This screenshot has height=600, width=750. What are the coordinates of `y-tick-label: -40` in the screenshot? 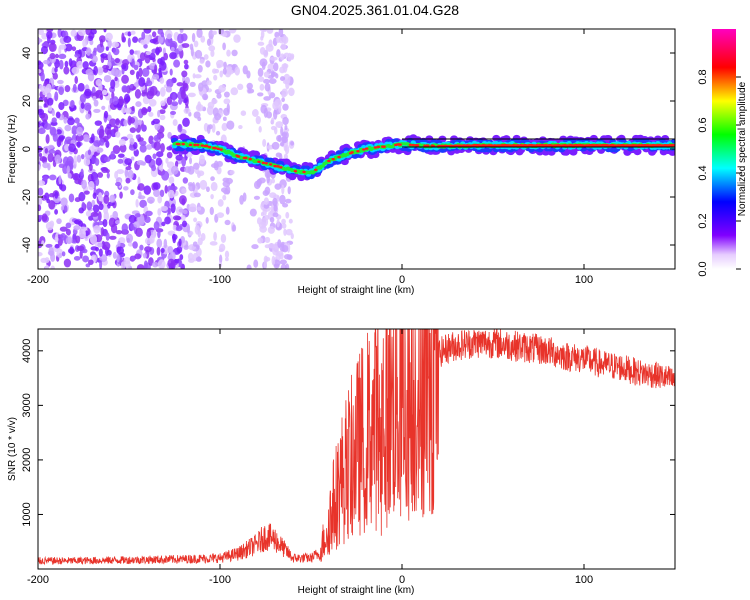 It's located at (27, 245).